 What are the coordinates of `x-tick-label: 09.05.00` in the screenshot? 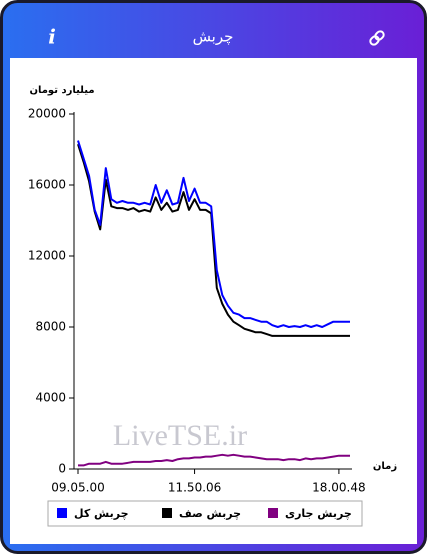 It's located at (77, 488).